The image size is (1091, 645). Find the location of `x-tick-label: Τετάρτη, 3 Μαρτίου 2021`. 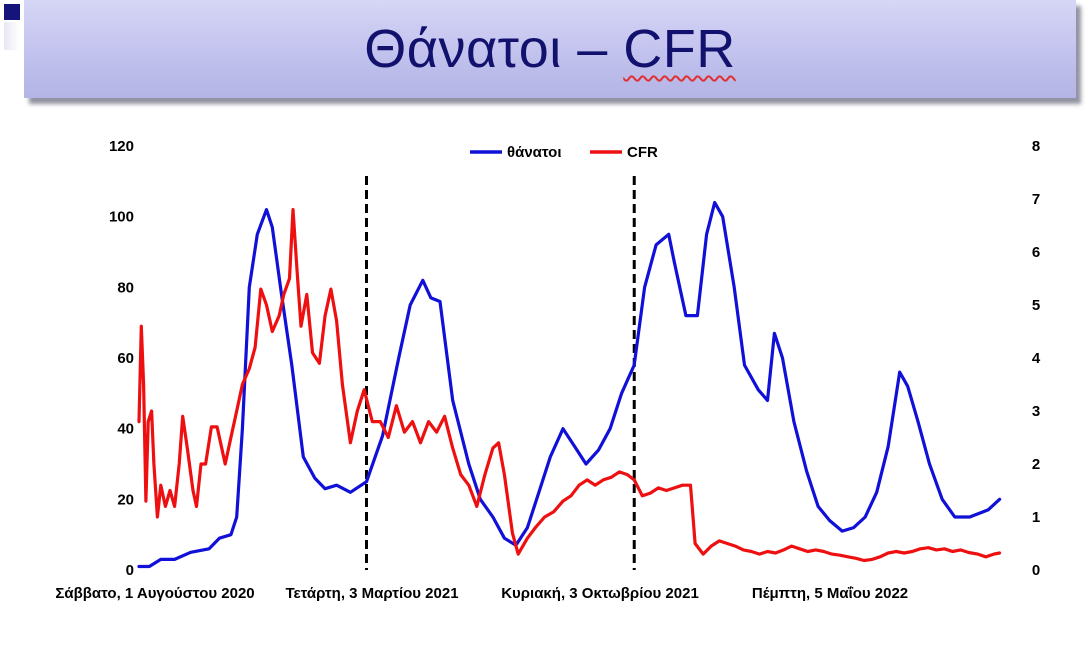

x-tick-label: Τετάρτη, 3 Μαρτίου 2021 is located at coordinates (371, 593).